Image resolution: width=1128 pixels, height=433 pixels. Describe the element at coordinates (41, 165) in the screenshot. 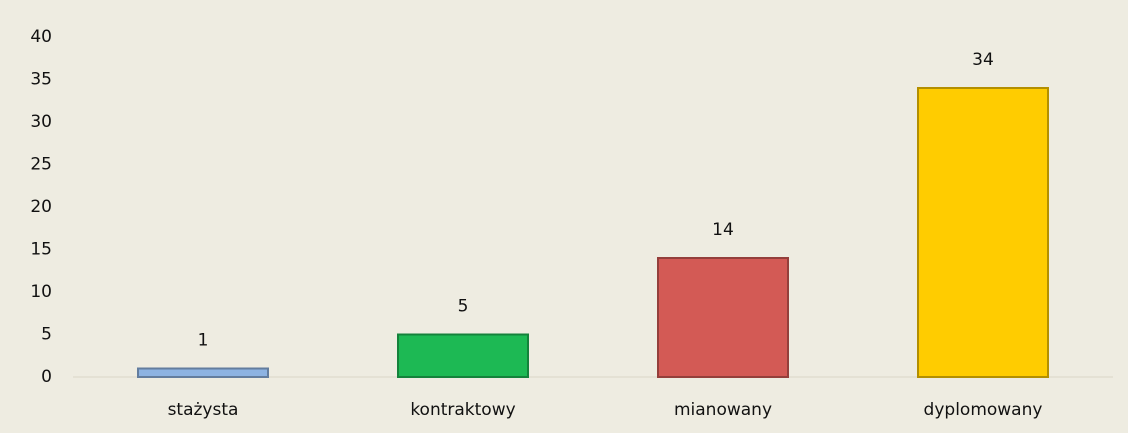

I see `y-tick-label: 25` at that location.